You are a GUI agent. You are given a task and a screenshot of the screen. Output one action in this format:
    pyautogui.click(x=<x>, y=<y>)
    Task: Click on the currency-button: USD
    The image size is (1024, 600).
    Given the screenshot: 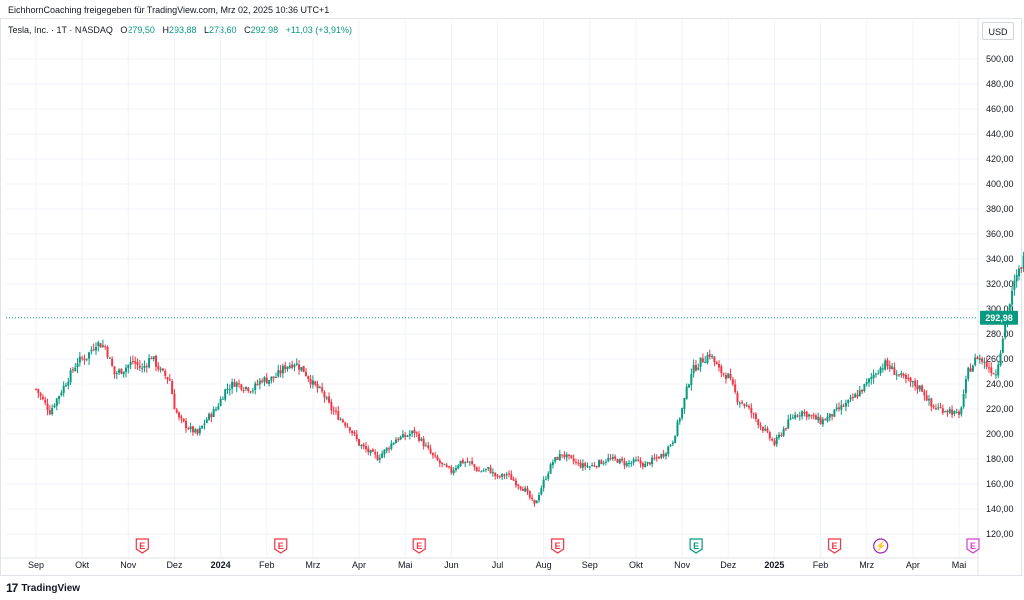 What is the action you would take?
    pyautogui.click(x=998, y=31)
    